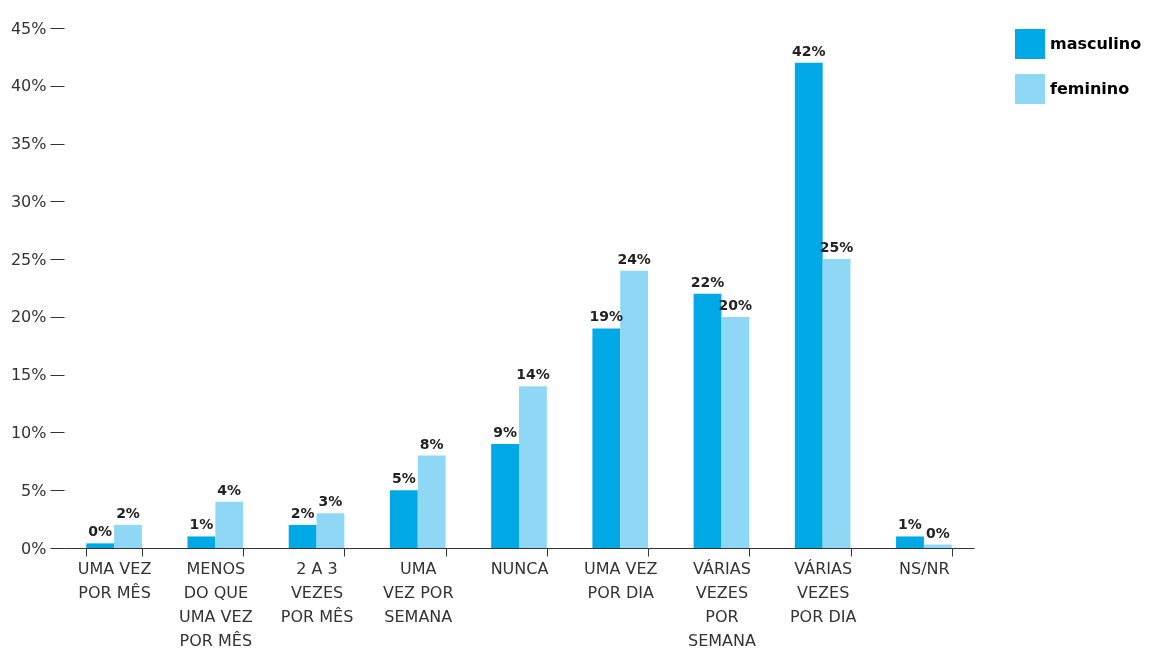 Image resolution: width=1176 pixels, height=648 pixels. I want to click on y-tick-label: 20%, so click(28, 317).